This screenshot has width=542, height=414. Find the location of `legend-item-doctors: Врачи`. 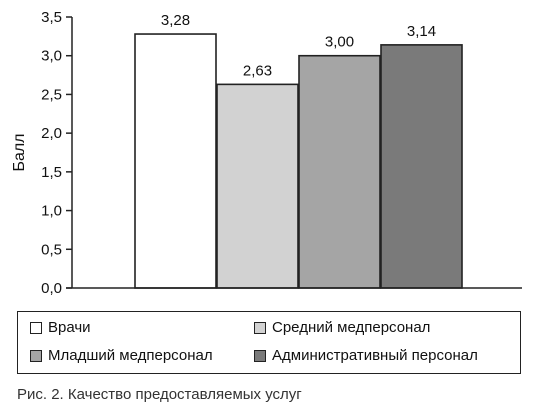

legend-item-doctors: Врачи is located at coordinates (60, 327).